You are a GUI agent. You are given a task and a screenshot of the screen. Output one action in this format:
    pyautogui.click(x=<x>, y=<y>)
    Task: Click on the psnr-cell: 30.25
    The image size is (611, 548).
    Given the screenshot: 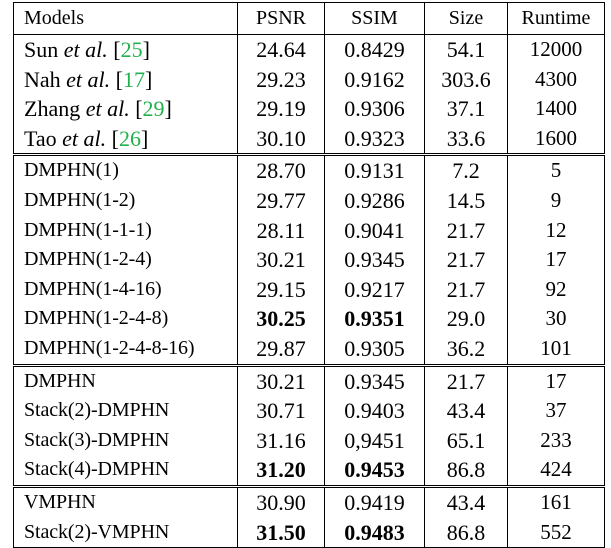 What is the action you would take?
    pyautogui.click(x=281, y=319)
    